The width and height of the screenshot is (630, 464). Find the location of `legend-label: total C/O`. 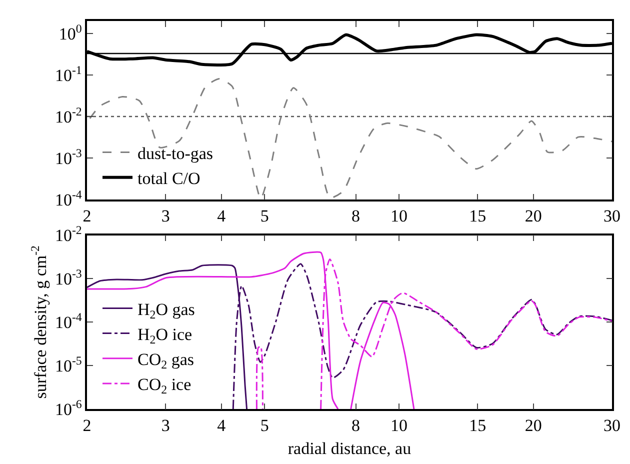

legend-label: total C/O is located at coordinates (169, 178).